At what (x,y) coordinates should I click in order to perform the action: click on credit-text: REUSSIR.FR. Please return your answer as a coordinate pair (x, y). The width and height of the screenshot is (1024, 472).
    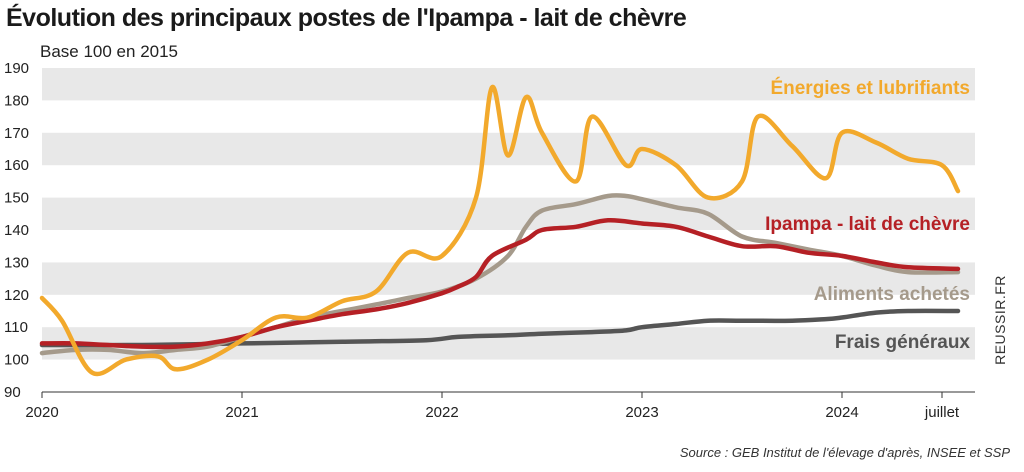
    Looking at the image, I should click on (1000, 320).